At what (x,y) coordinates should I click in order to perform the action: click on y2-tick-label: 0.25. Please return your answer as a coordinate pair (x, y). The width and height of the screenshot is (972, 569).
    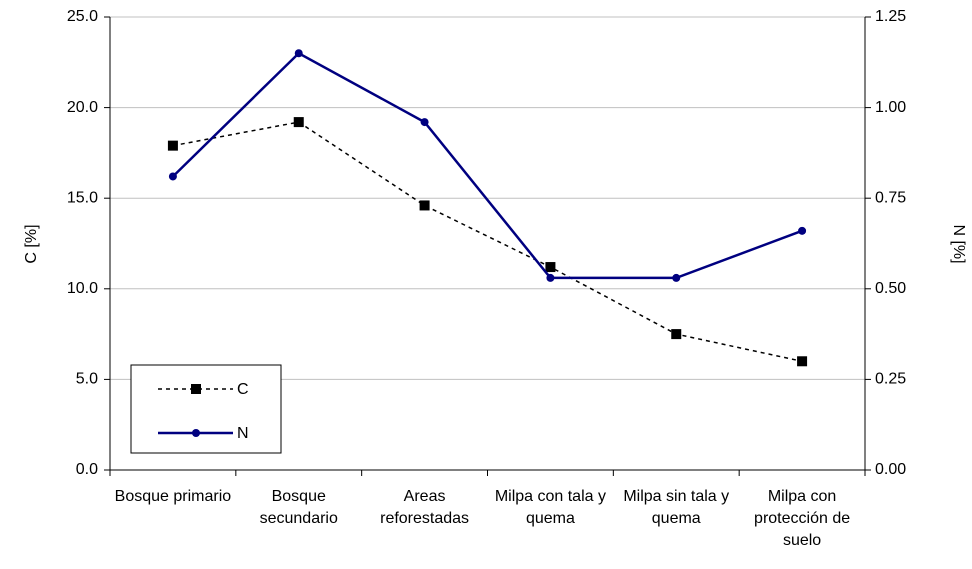
    Looking at the image, I should click on (890, 379).